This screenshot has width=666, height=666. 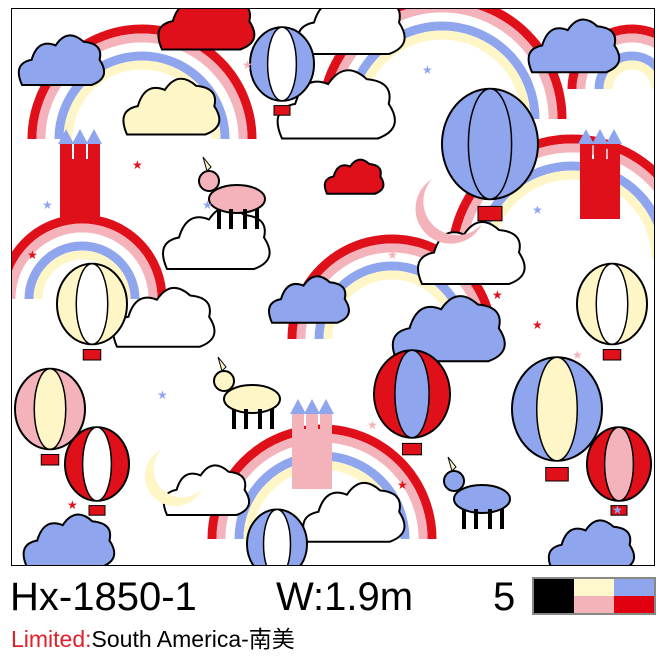 What do you see at coordinates (51, 639) in the screenshot?
I see `limited-label: Limited:` at bounding box center [51, 639].